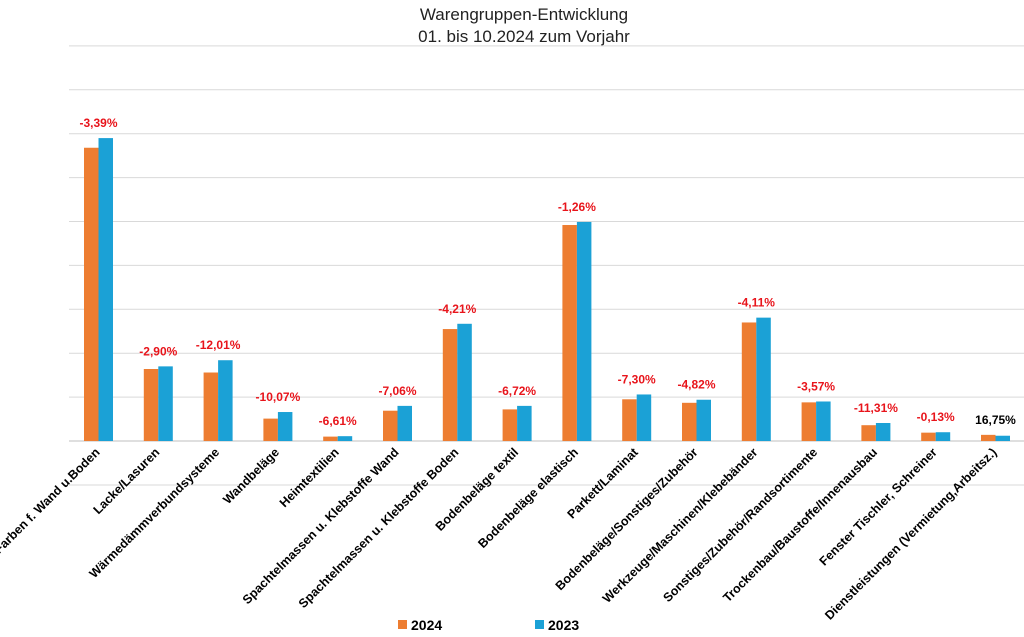 This screenshot has width=1024, height=637. Describe the element at coordinates (155, 513) in the screenshot. I see `category-label: Wärmedämmverbundsysteme` at that location.